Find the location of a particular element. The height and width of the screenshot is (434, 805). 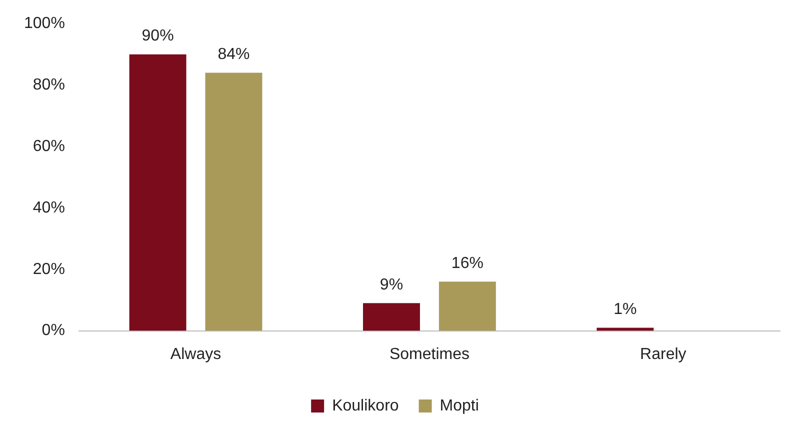

data-label: 1% is located at coordinates (625, 309).